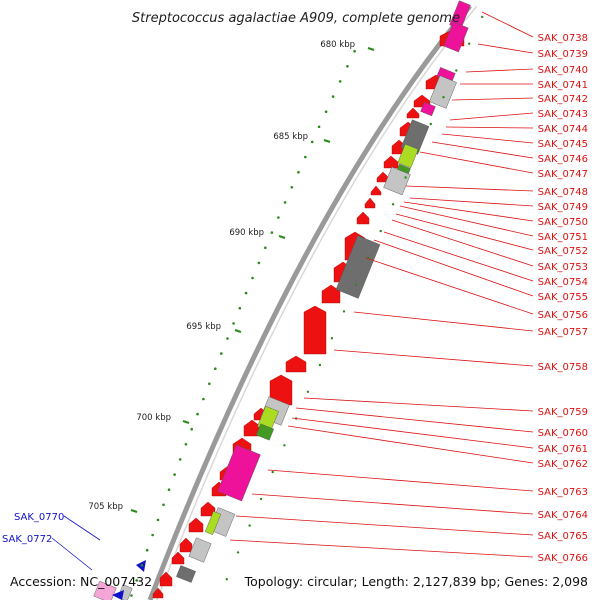 This screenshot has width=600, height=600. What do you see at coordinates (563, 129) in the screenshot?
I see `gene-label-right: SAK_0744` at bounding box center [563, 129].